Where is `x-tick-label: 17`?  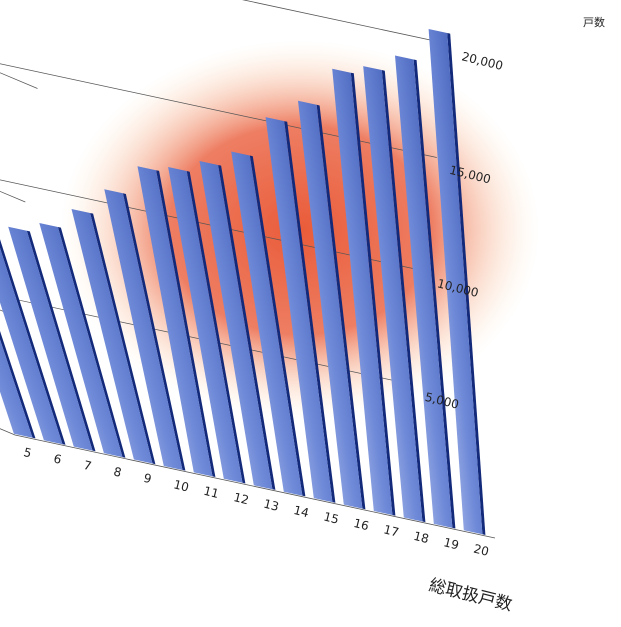
x-tick-label: 17 is located at coordinates (391, 530).